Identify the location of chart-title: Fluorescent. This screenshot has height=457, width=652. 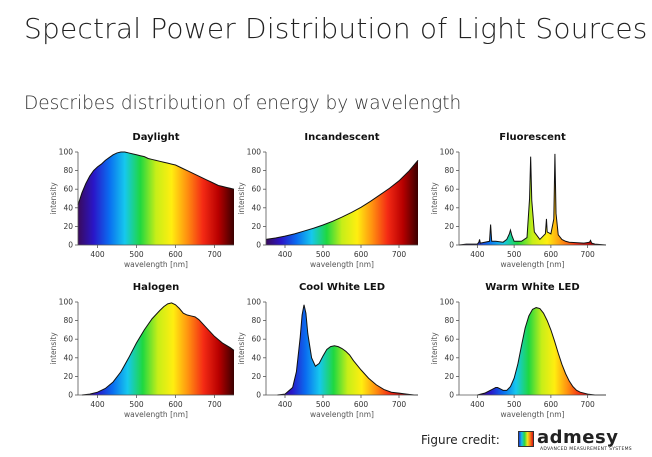
(532, 137).